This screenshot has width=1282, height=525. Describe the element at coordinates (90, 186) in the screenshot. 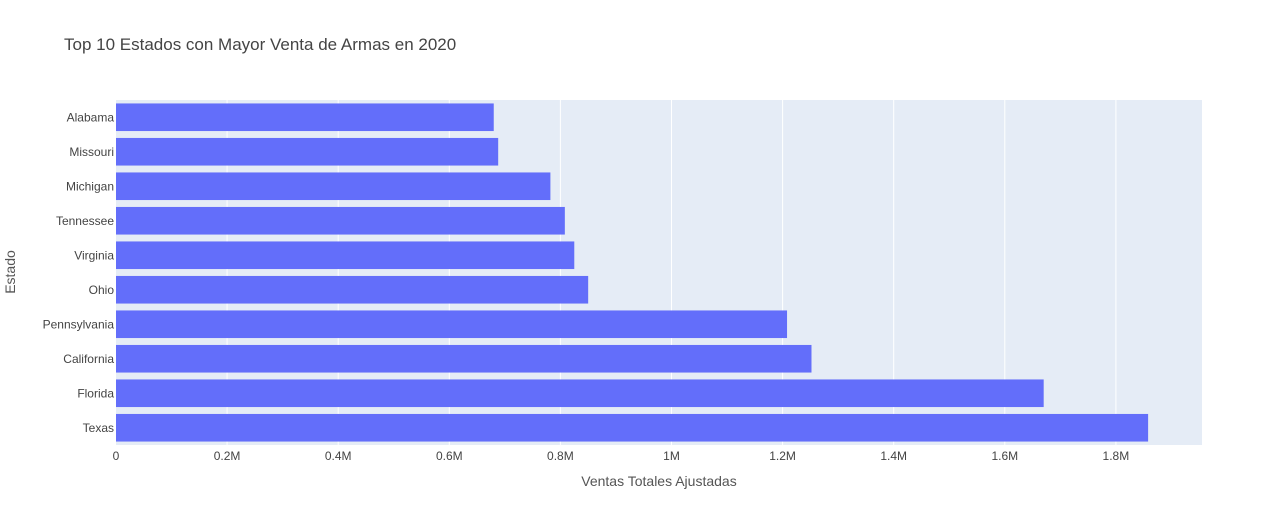

I see `y-tick-label: Michigan` at that location.